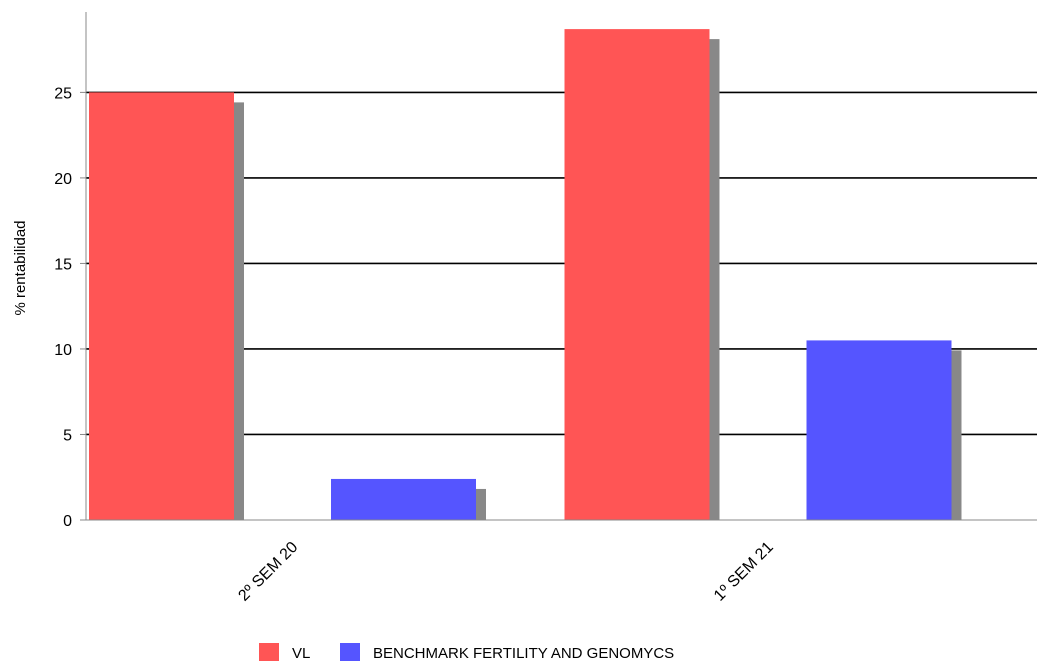  What do you see at coordinates (70, 307) in the screenshot?
I see `y-tick-labels: 0 5 10 15 20 25` at bounding box center [70, 307].